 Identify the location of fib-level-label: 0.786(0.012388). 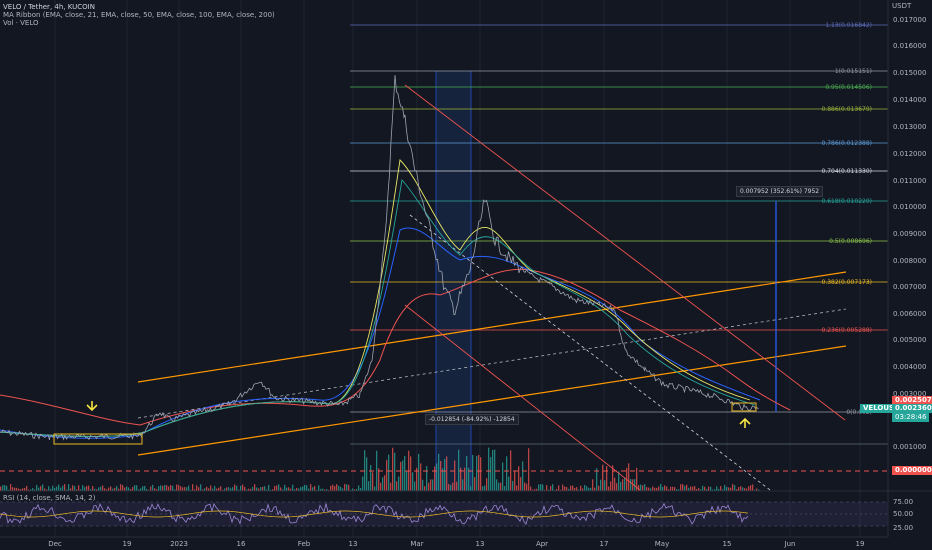
(847, 143).